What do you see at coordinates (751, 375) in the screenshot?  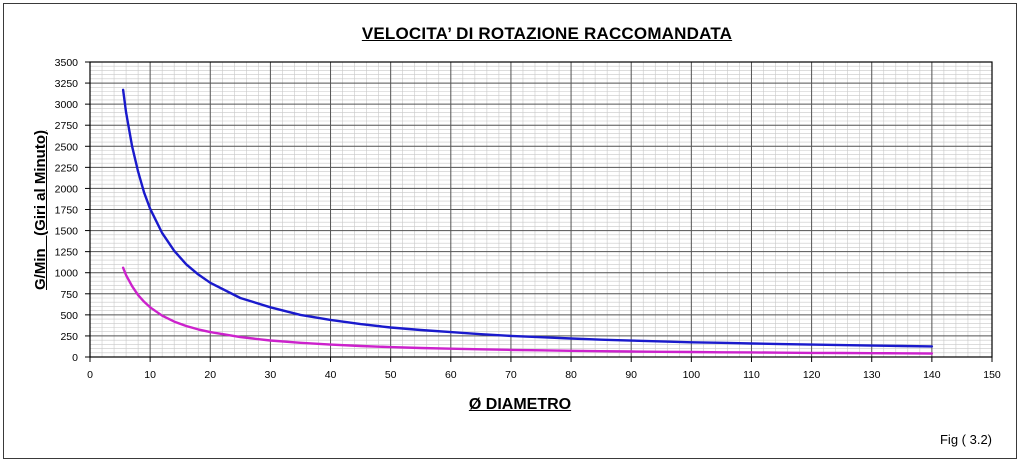 I see `x-tick-label: 110` at bounding box center [751, 375].